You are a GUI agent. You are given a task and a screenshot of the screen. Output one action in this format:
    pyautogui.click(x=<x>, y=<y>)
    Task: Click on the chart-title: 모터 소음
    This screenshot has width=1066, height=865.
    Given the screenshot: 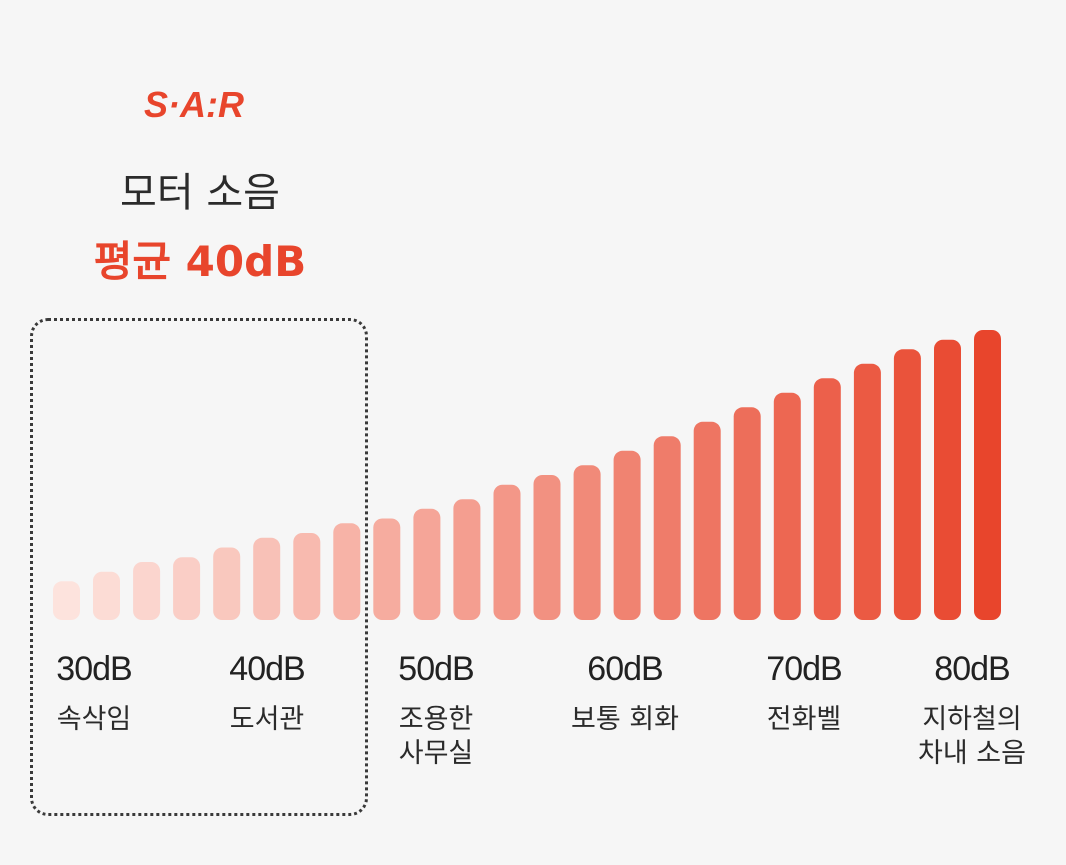 What is the action you would take?
    pyautogui.click(x=200, y=193)
    